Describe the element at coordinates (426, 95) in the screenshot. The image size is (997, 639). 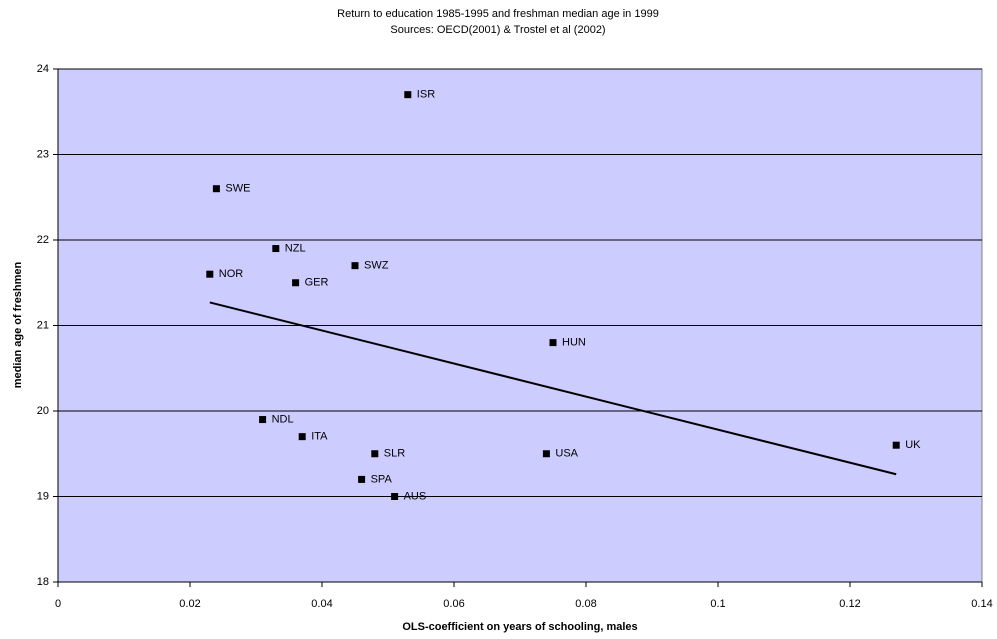
I see `point-label: ISR` at that location.